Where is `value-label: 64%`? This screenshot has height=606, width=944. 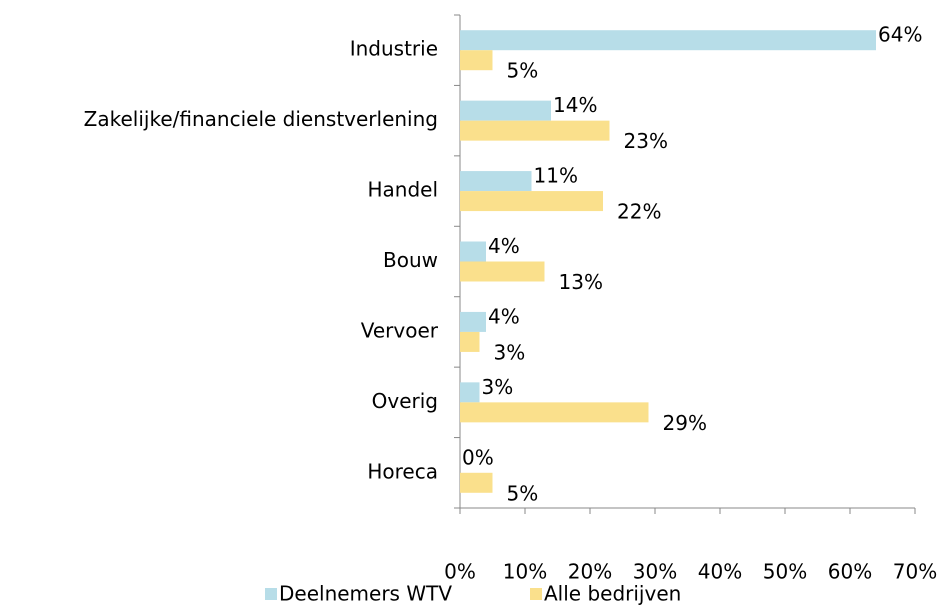
value-label: 64% is located at coordinates (900, 35).